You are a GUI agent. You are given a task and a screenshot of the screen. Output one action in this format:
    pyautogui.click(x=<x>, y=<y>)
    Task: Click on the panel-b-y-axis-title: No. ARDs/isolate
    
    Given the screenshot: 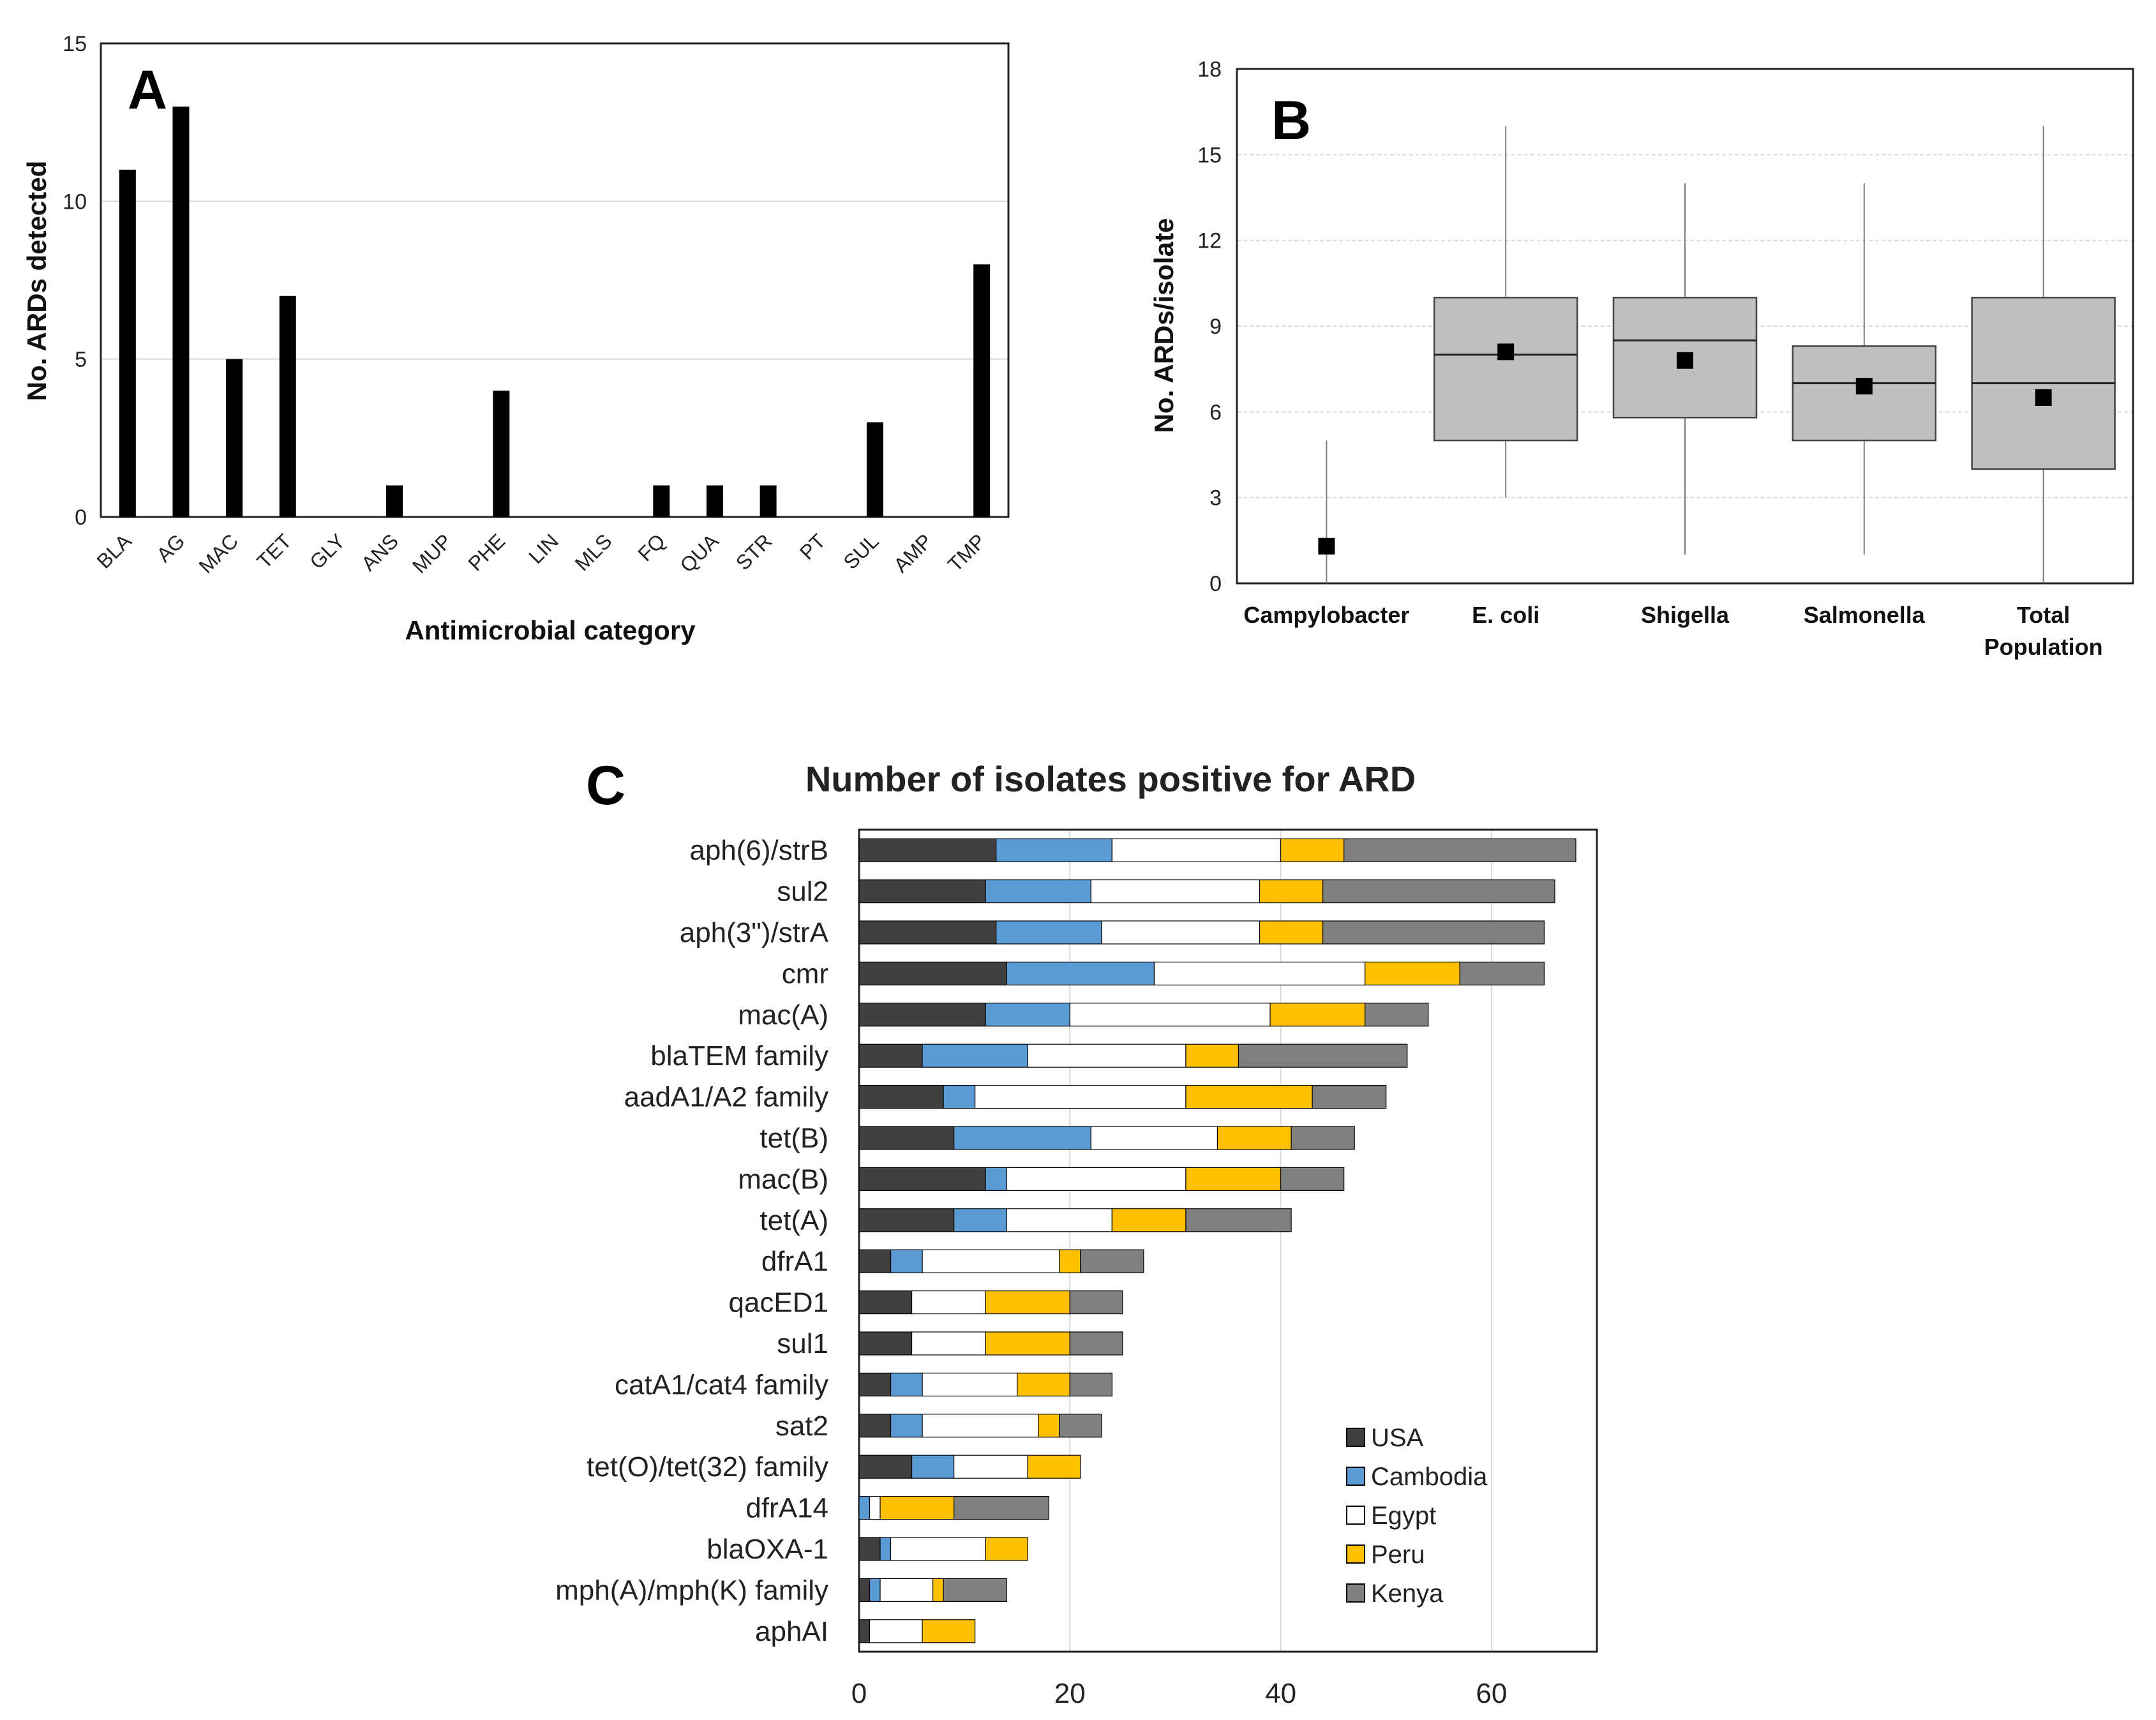 What is the action you would take?
    pyautogui.click(x=1164, y=325)
    